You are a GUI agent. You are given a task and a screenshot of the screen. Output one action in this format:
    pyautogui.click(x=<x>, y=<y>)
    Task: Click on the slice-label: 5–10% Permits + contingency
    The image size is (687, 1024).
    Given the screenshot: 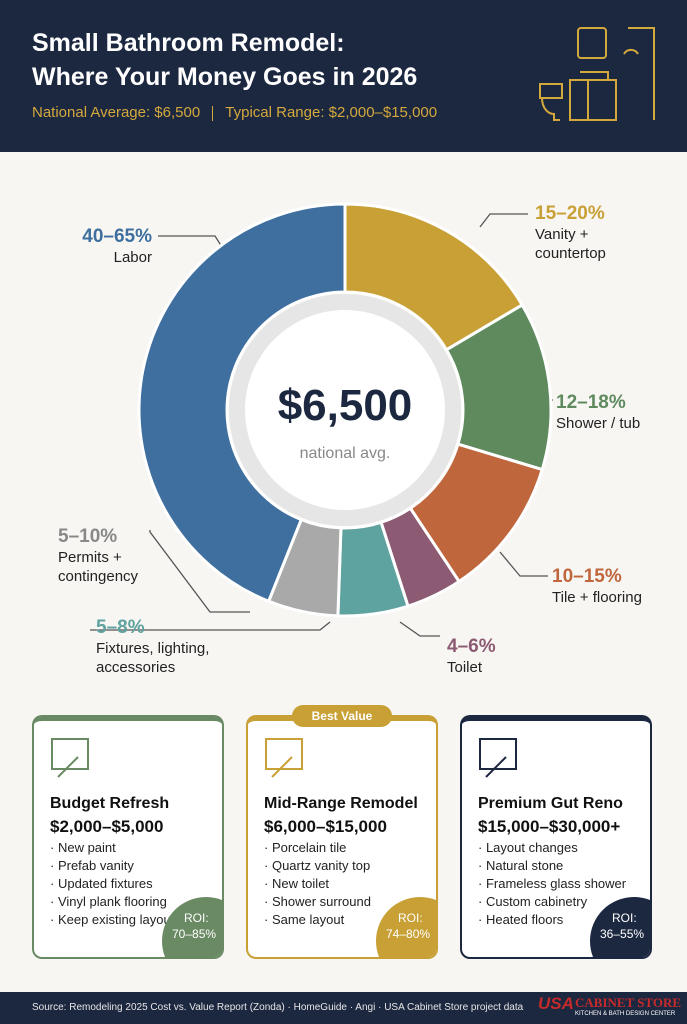 What is the action you would take?
    pyautogui.click(x=118, y=556)
    